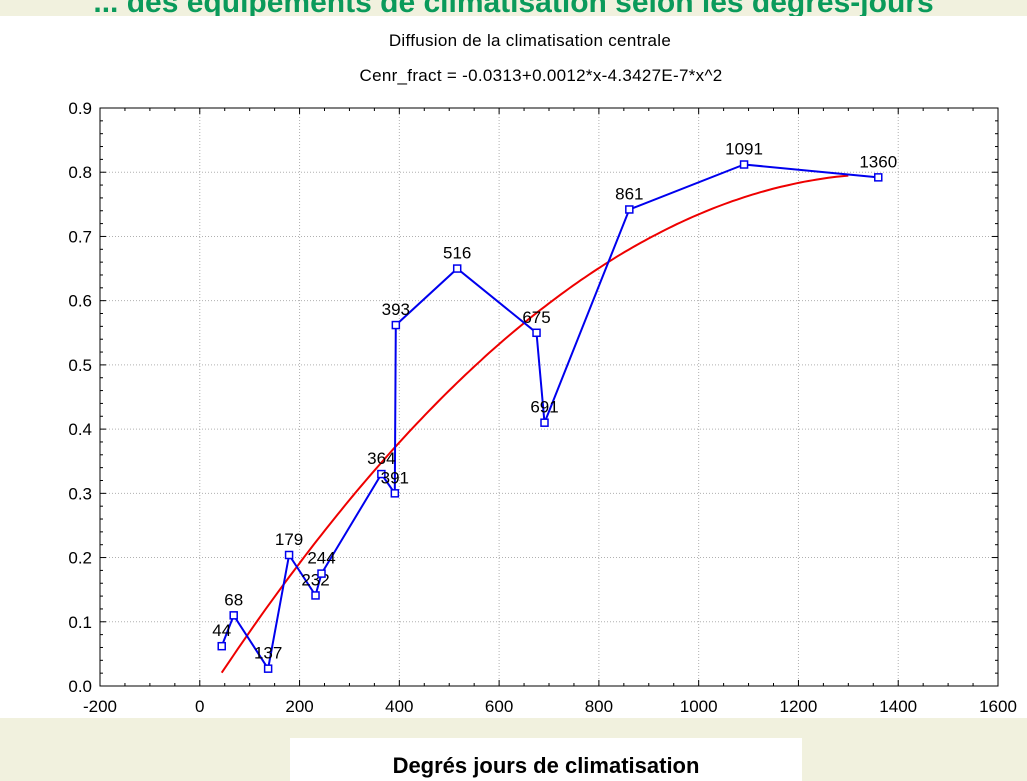 The width and height of the screenshot is (1027, 781). What do you see at coordinates (80, 172) in the screenshot?
I see `y-tick-label: 0.8` at bounding box center [80, 172].